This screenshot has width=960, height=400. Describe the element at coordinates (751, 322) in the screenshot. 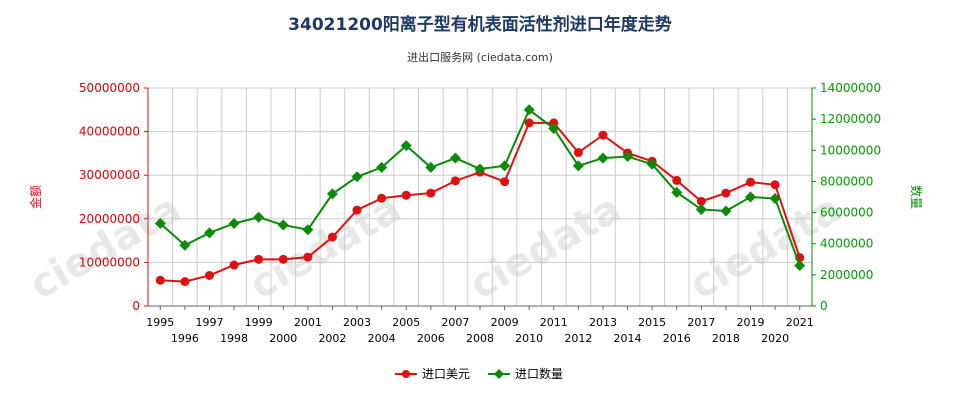

I see `x-tick-label: 2019` at that location.